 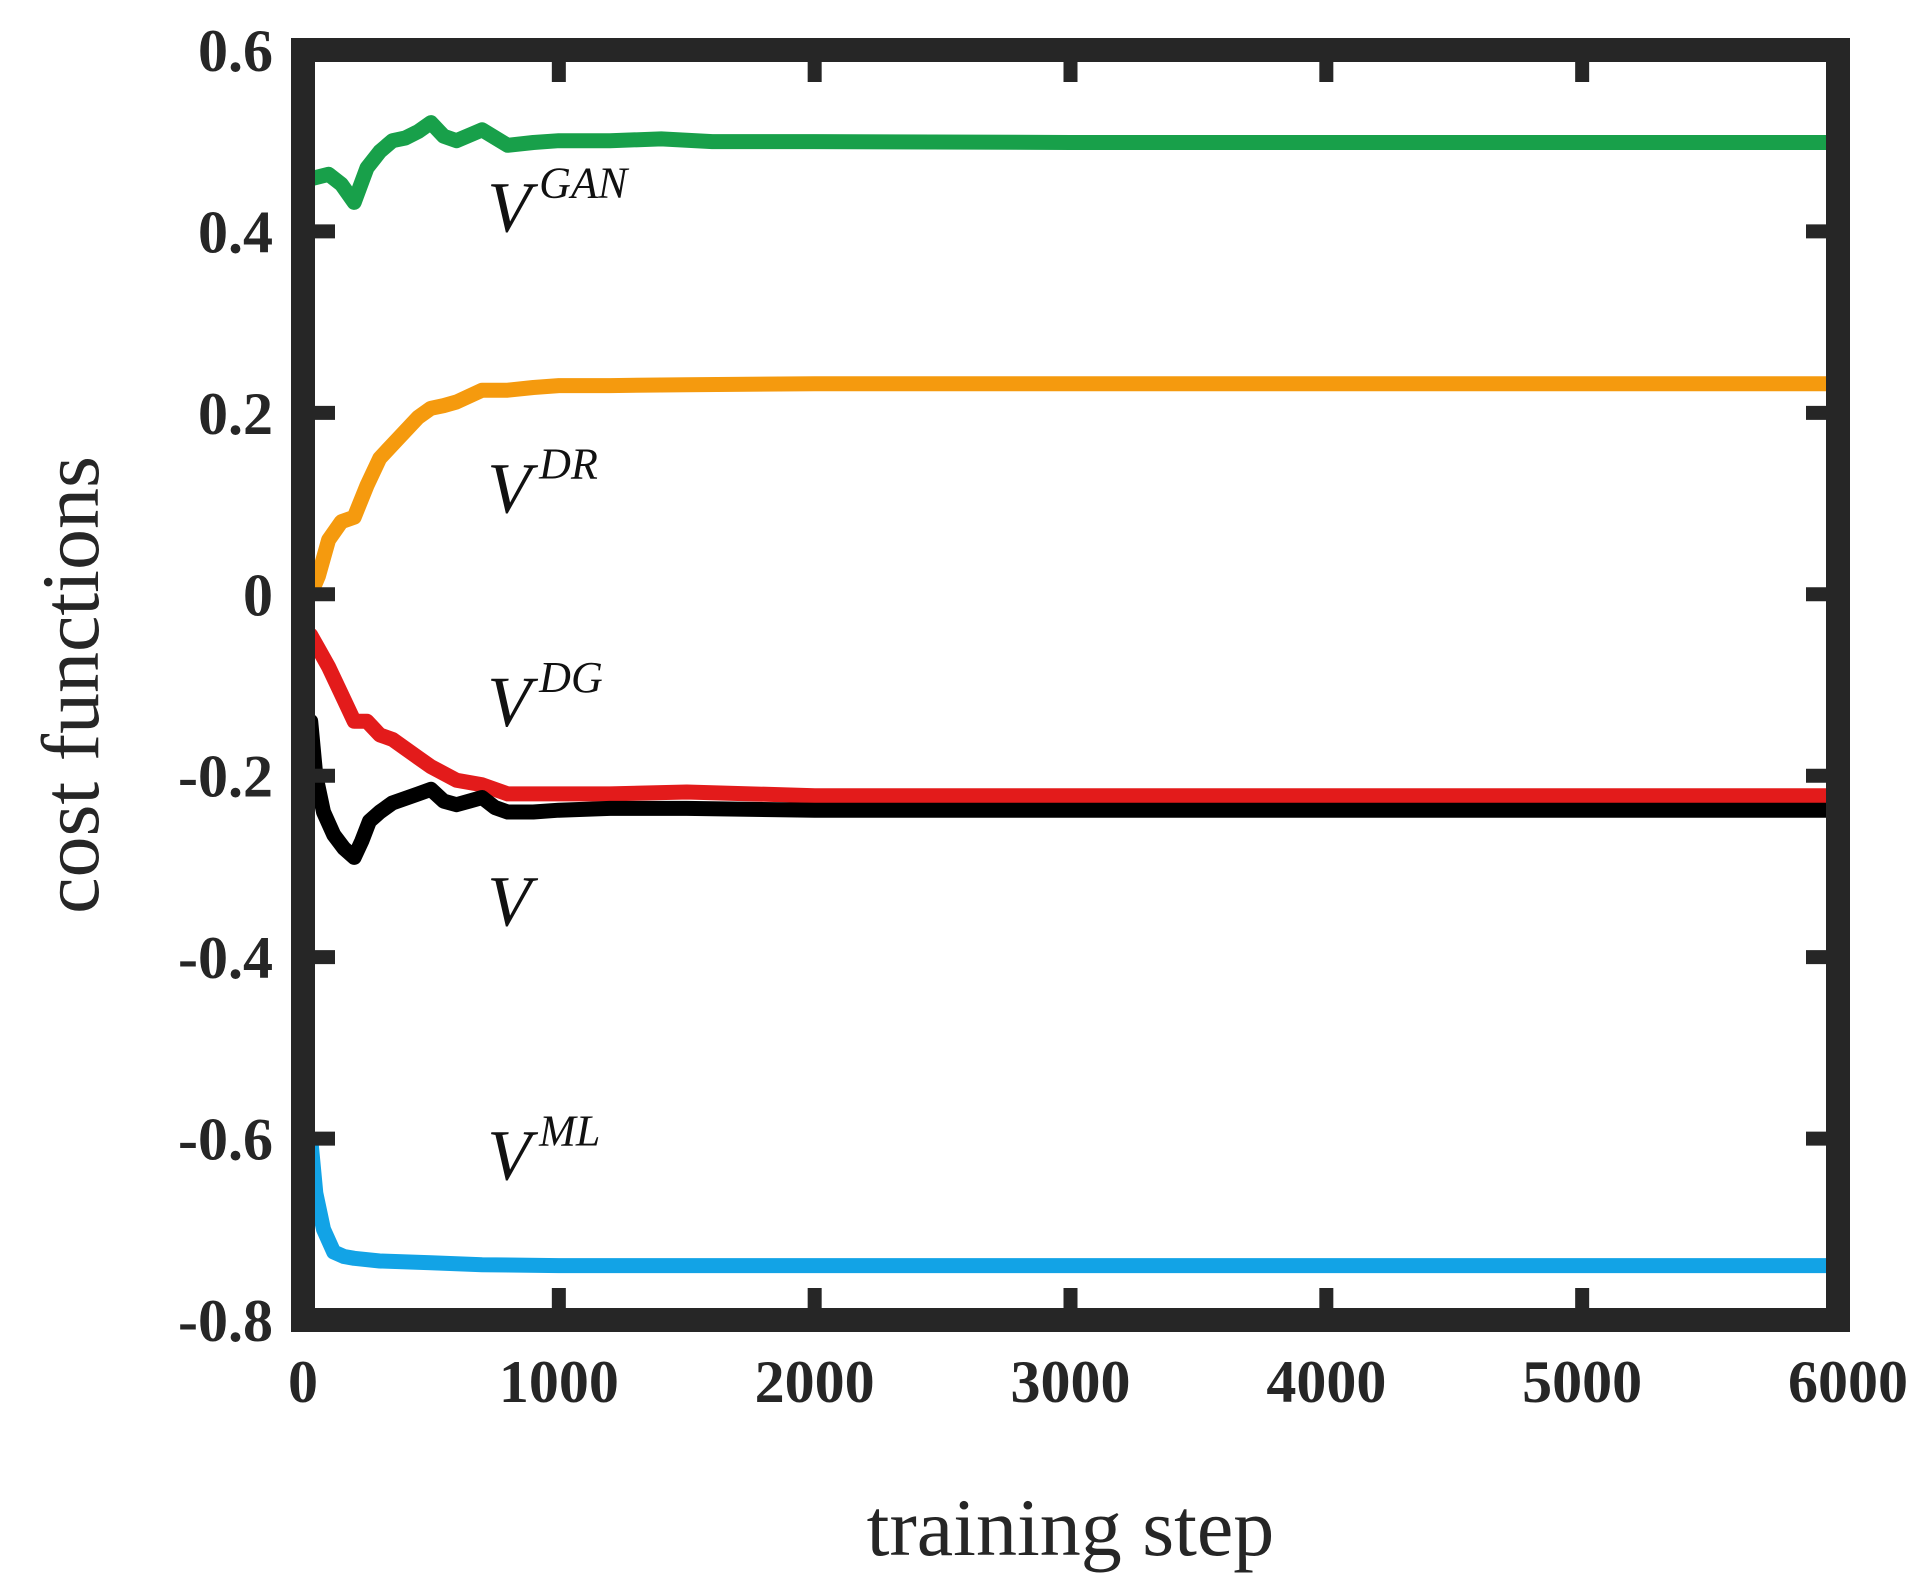 I want to click on series-line-gan, so click(x=1074, y=162).